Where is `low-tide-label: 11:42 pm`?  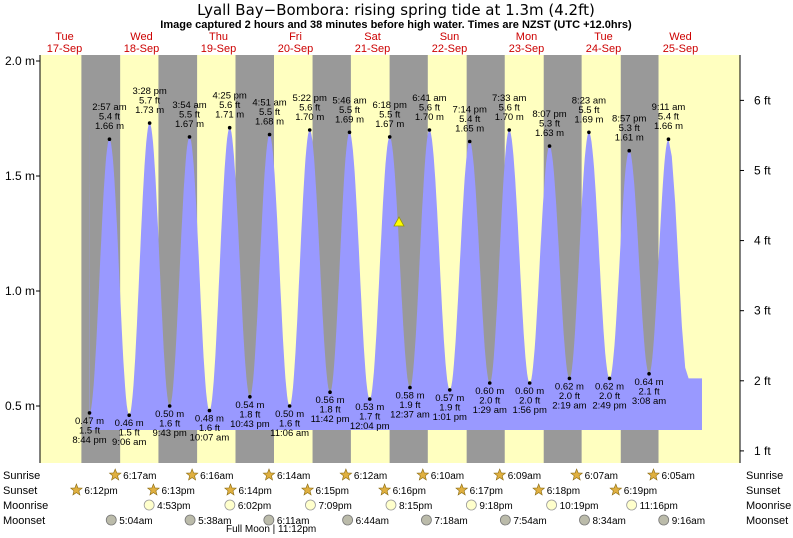 low-tide-label: 11:42 pm is located at coordinates (330, 419).